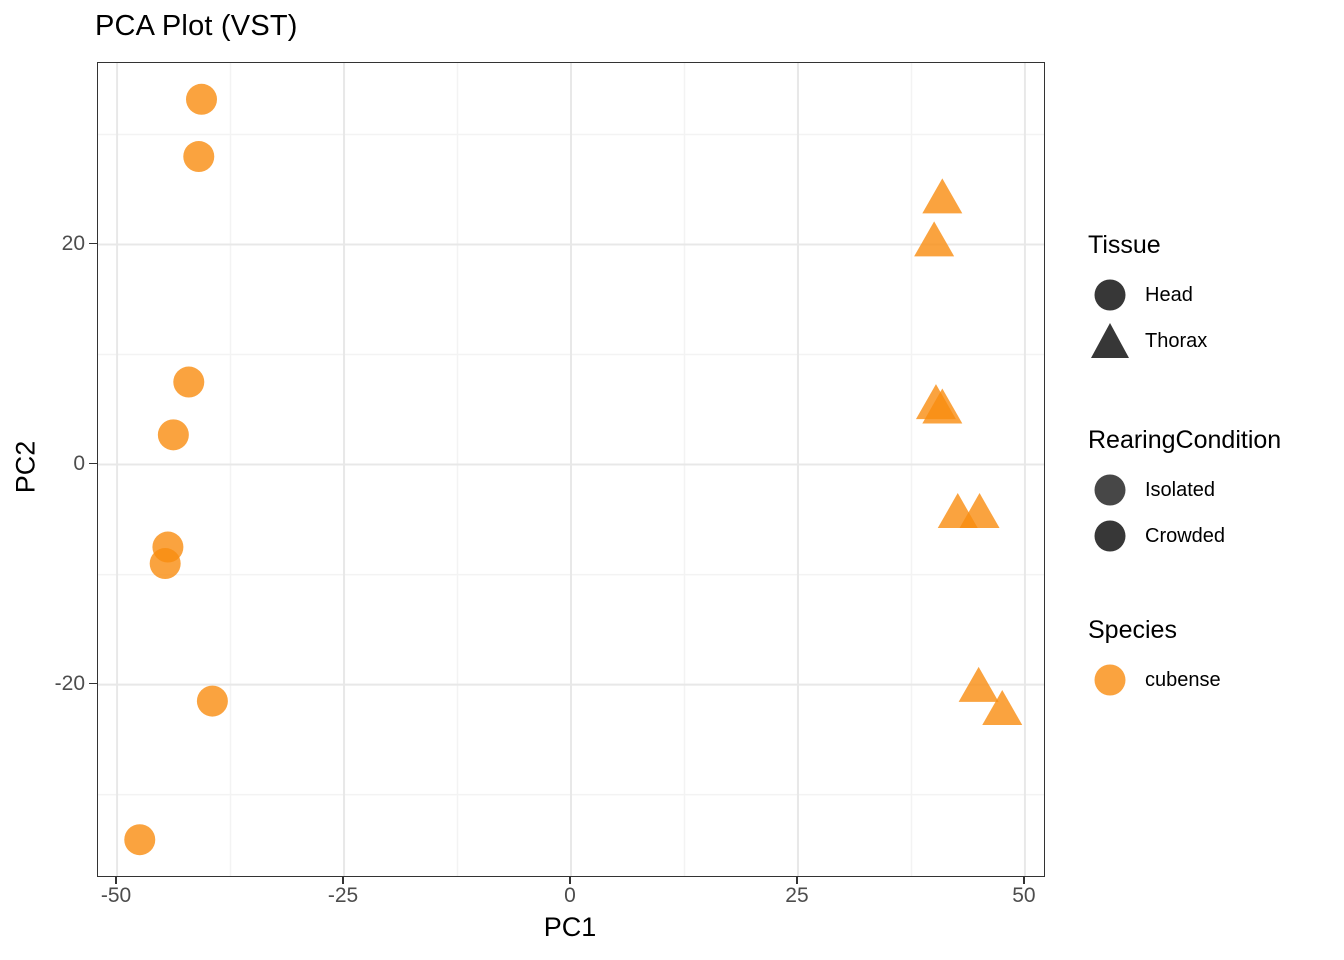 Image resolution: width=1344 pixels, height=960 pixels. I want to click on legend-item-isolated: Isolated, so click(1184, 490).